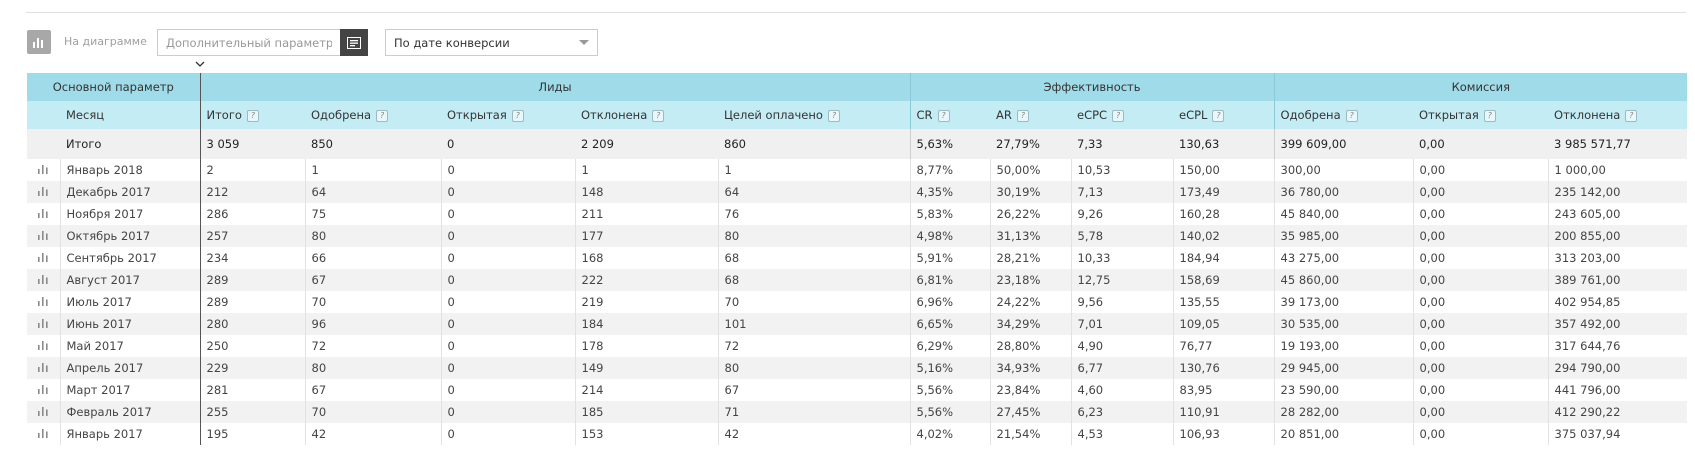 The image size is (1695, 462). I want to click on col-header-cr: CR?, so click(950, 115).